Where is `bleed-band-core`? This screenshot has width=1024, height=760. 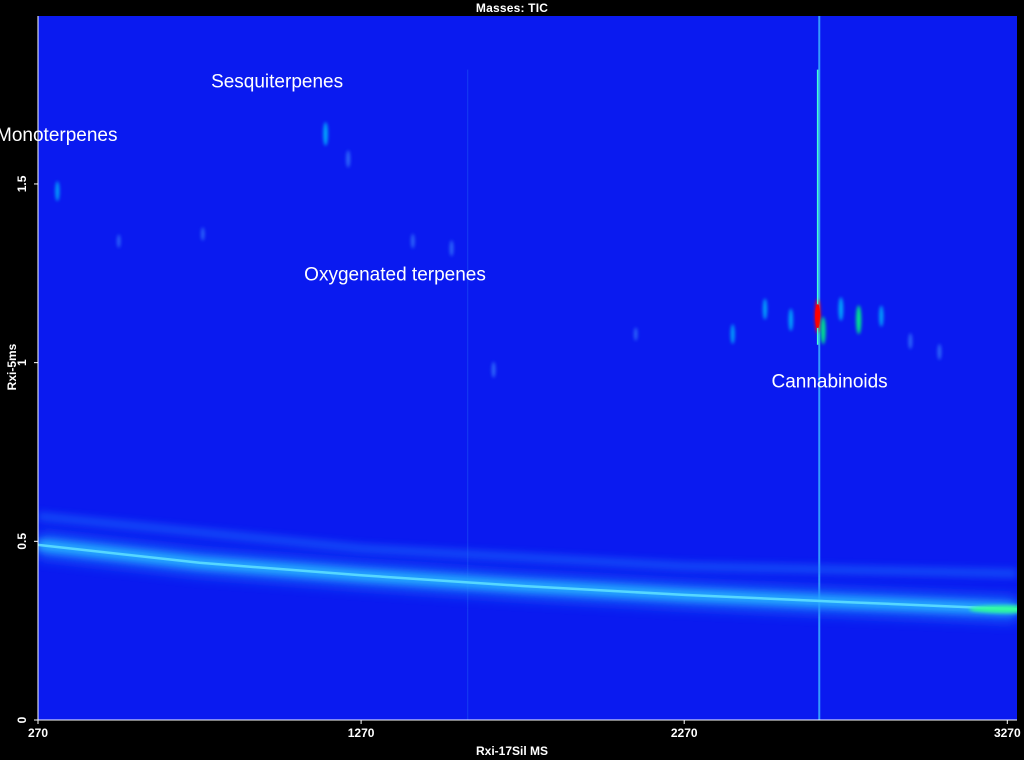 bleed-band-core is located at coordinates (527, 577).